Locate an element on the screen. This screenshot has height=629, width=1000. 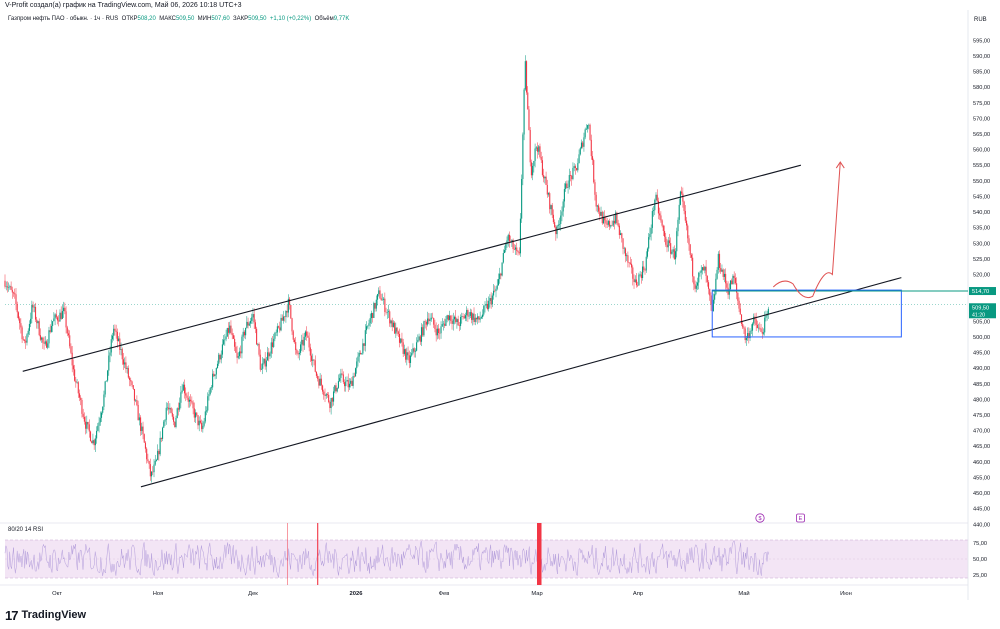
price-tick-label: 545,00 is located at coordinates (981, 197).